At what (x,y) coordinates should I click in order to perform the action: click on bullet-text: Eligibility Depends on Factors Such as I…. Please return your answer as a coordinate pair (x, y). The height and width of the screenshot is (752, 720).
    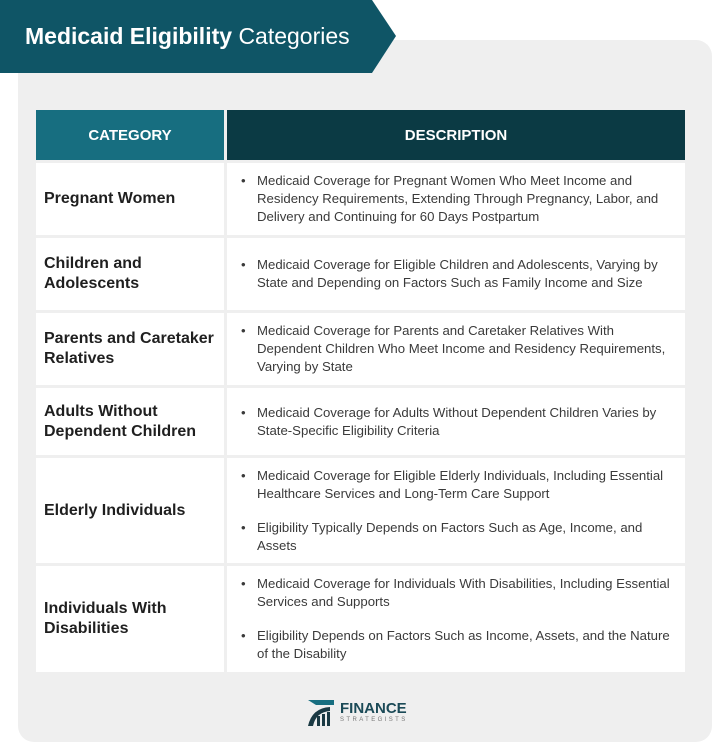
    Looking at the image, I should click on (463, 644).